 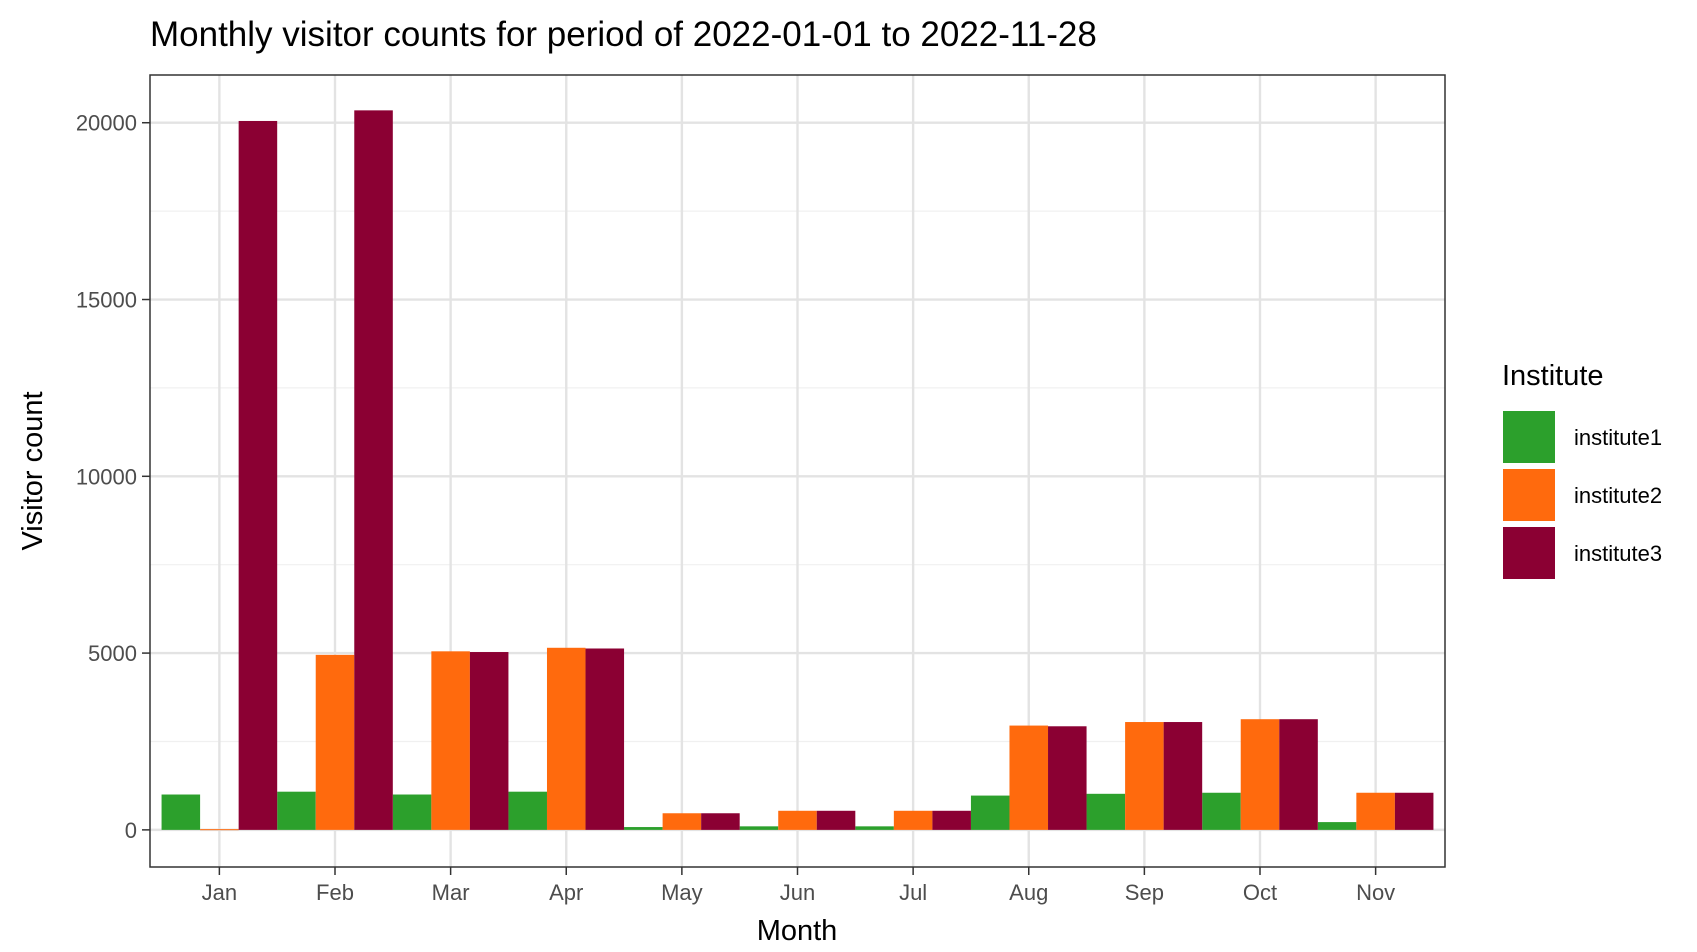 I want to click on bar-institute1-apr, so click(x=527, y=810).